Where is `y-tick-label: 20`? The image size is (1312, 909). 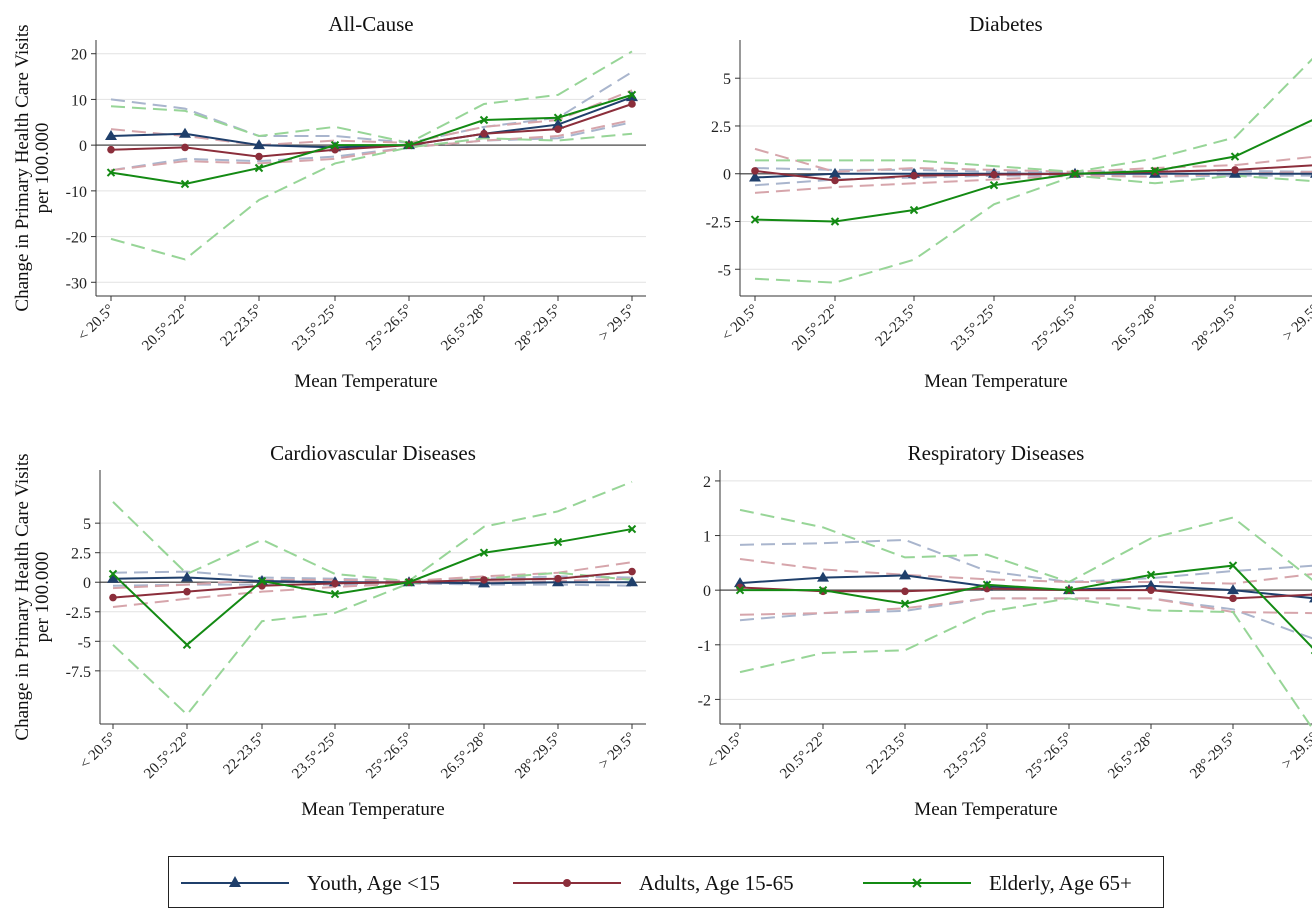
y-tick-label: 20 is located at coordinates (79, 55).